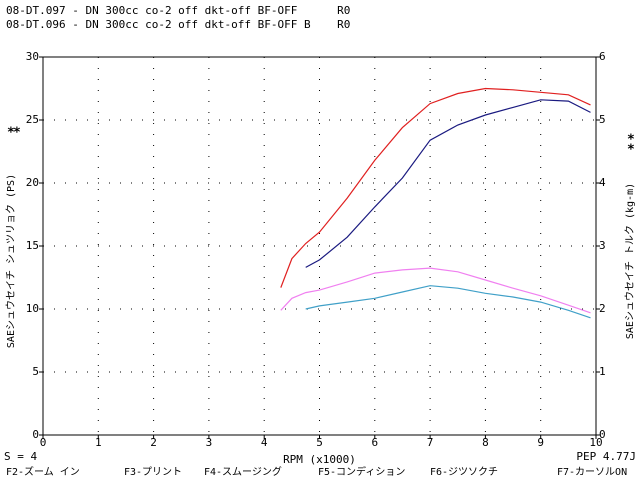 This screenshot has width=640, height=480. Describe the element at coordinates (243, 471) in the screenshot. I see `menu-item: F4-スムージング` at that location.